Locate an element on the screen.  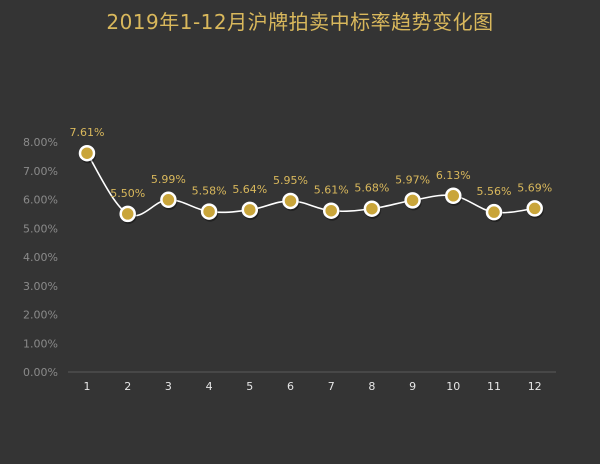
y-tick-label: 5.00% is located at coordinates (40, 228).